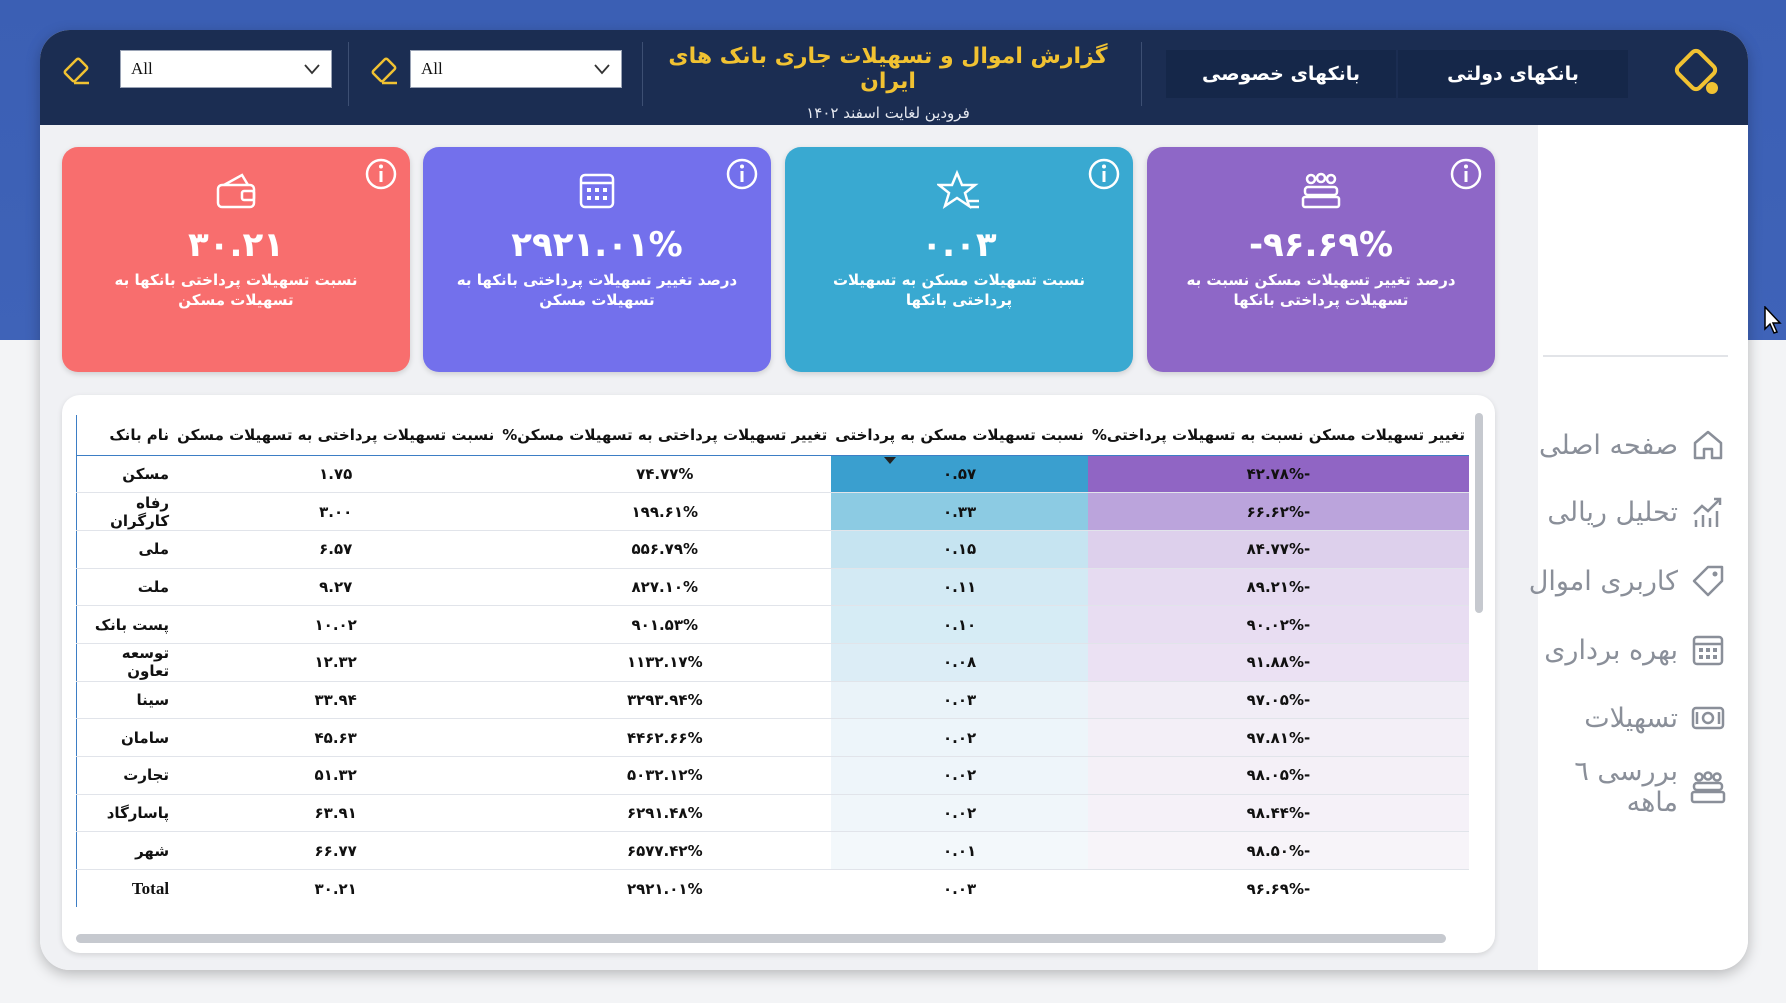 This screenshot has width=1786, height=1003. I want to click on table-row: -۹۱.۸۸% ۰.۰۸ ۱۱۳۲.۱۷% ۱۲.۳۲ توسعه تعاون, so click(772, 662).